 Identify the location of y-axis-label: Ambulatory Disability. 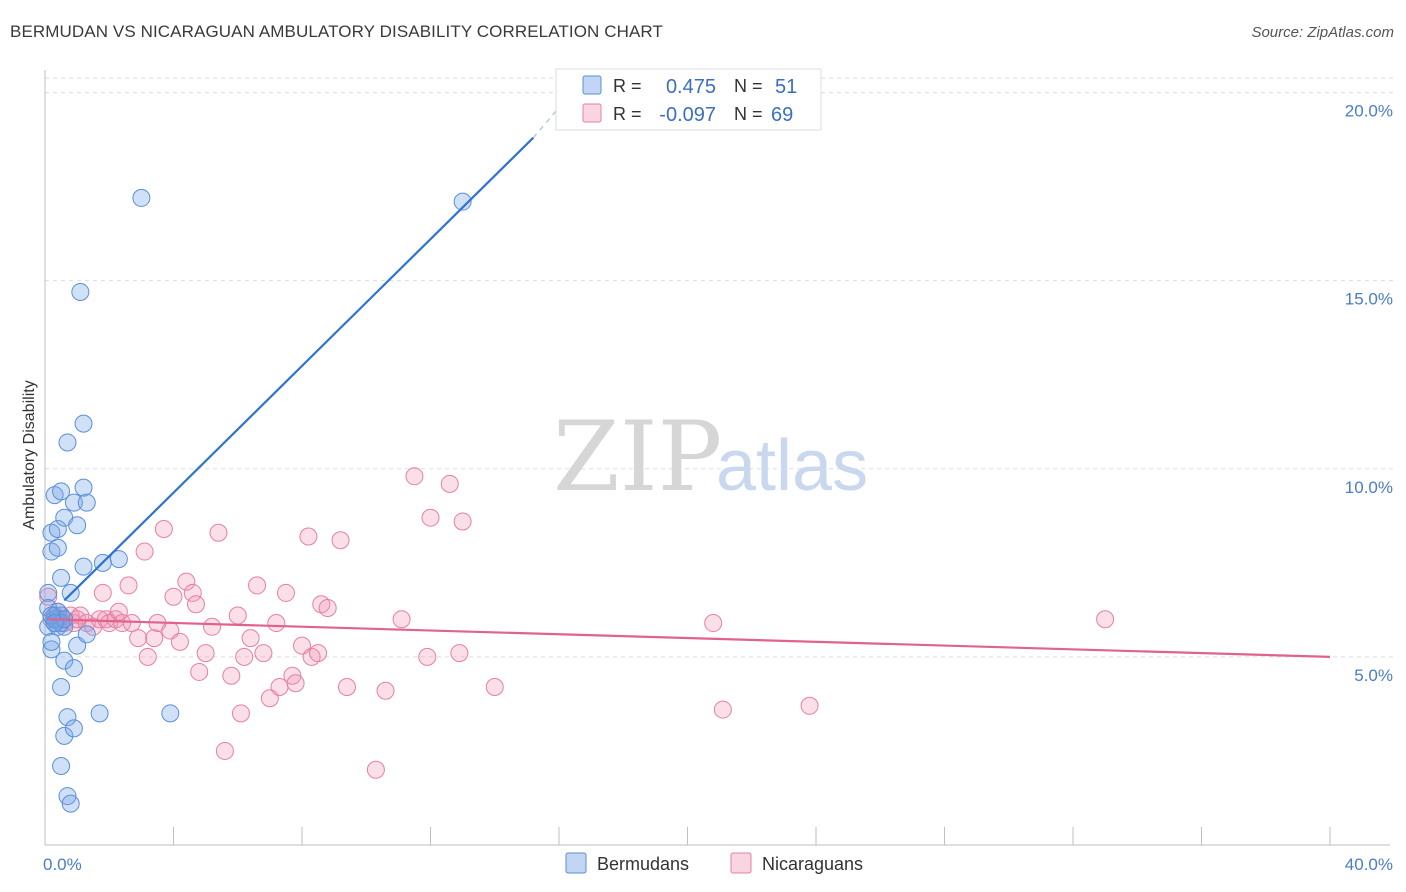
(29, 454).